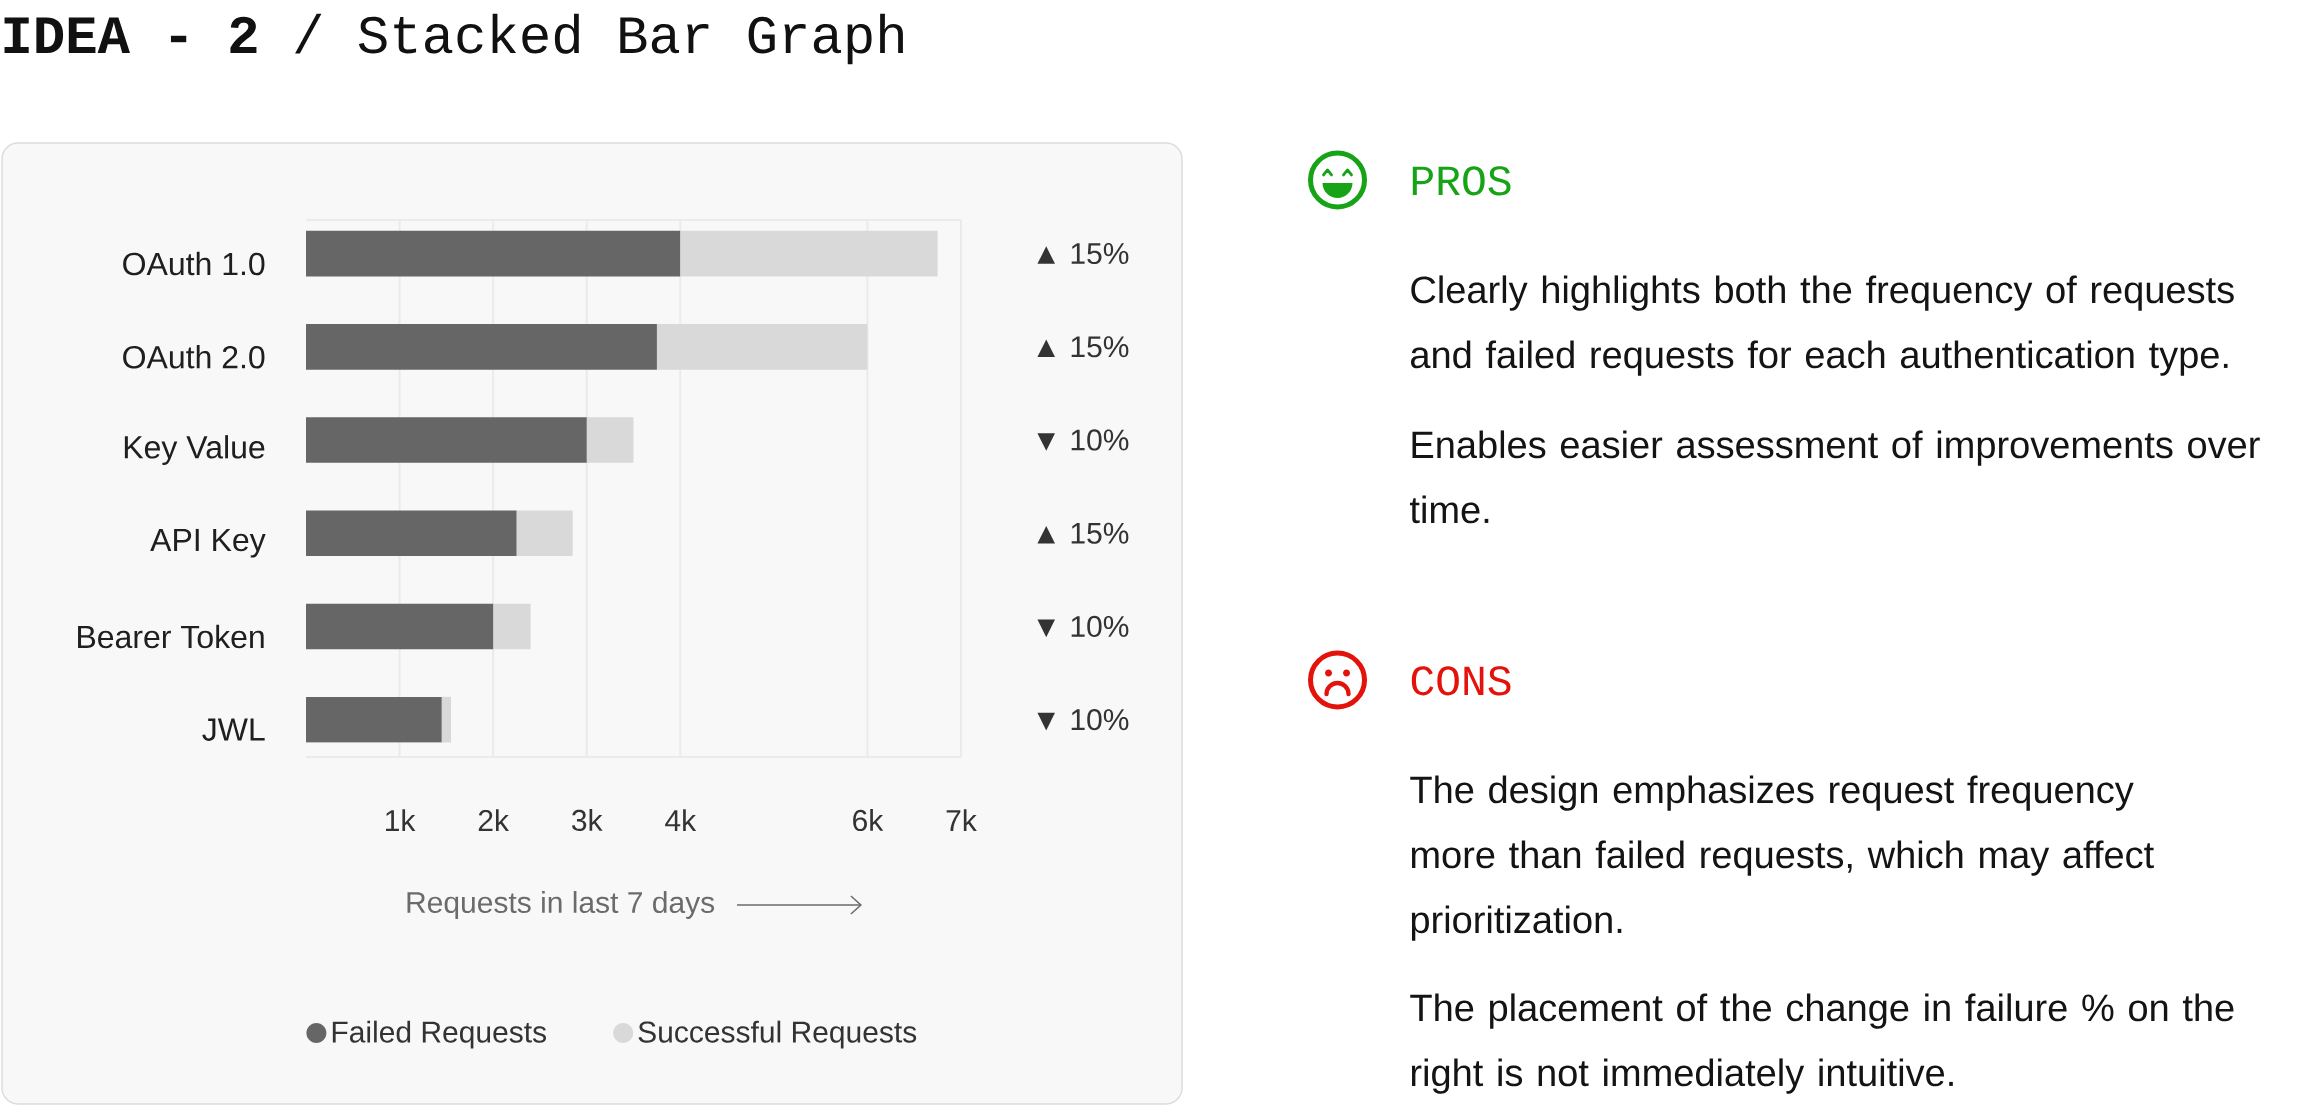 The image size is (2304, 1107). I want to click on y-tick-label: JWL, so click(233, 729).